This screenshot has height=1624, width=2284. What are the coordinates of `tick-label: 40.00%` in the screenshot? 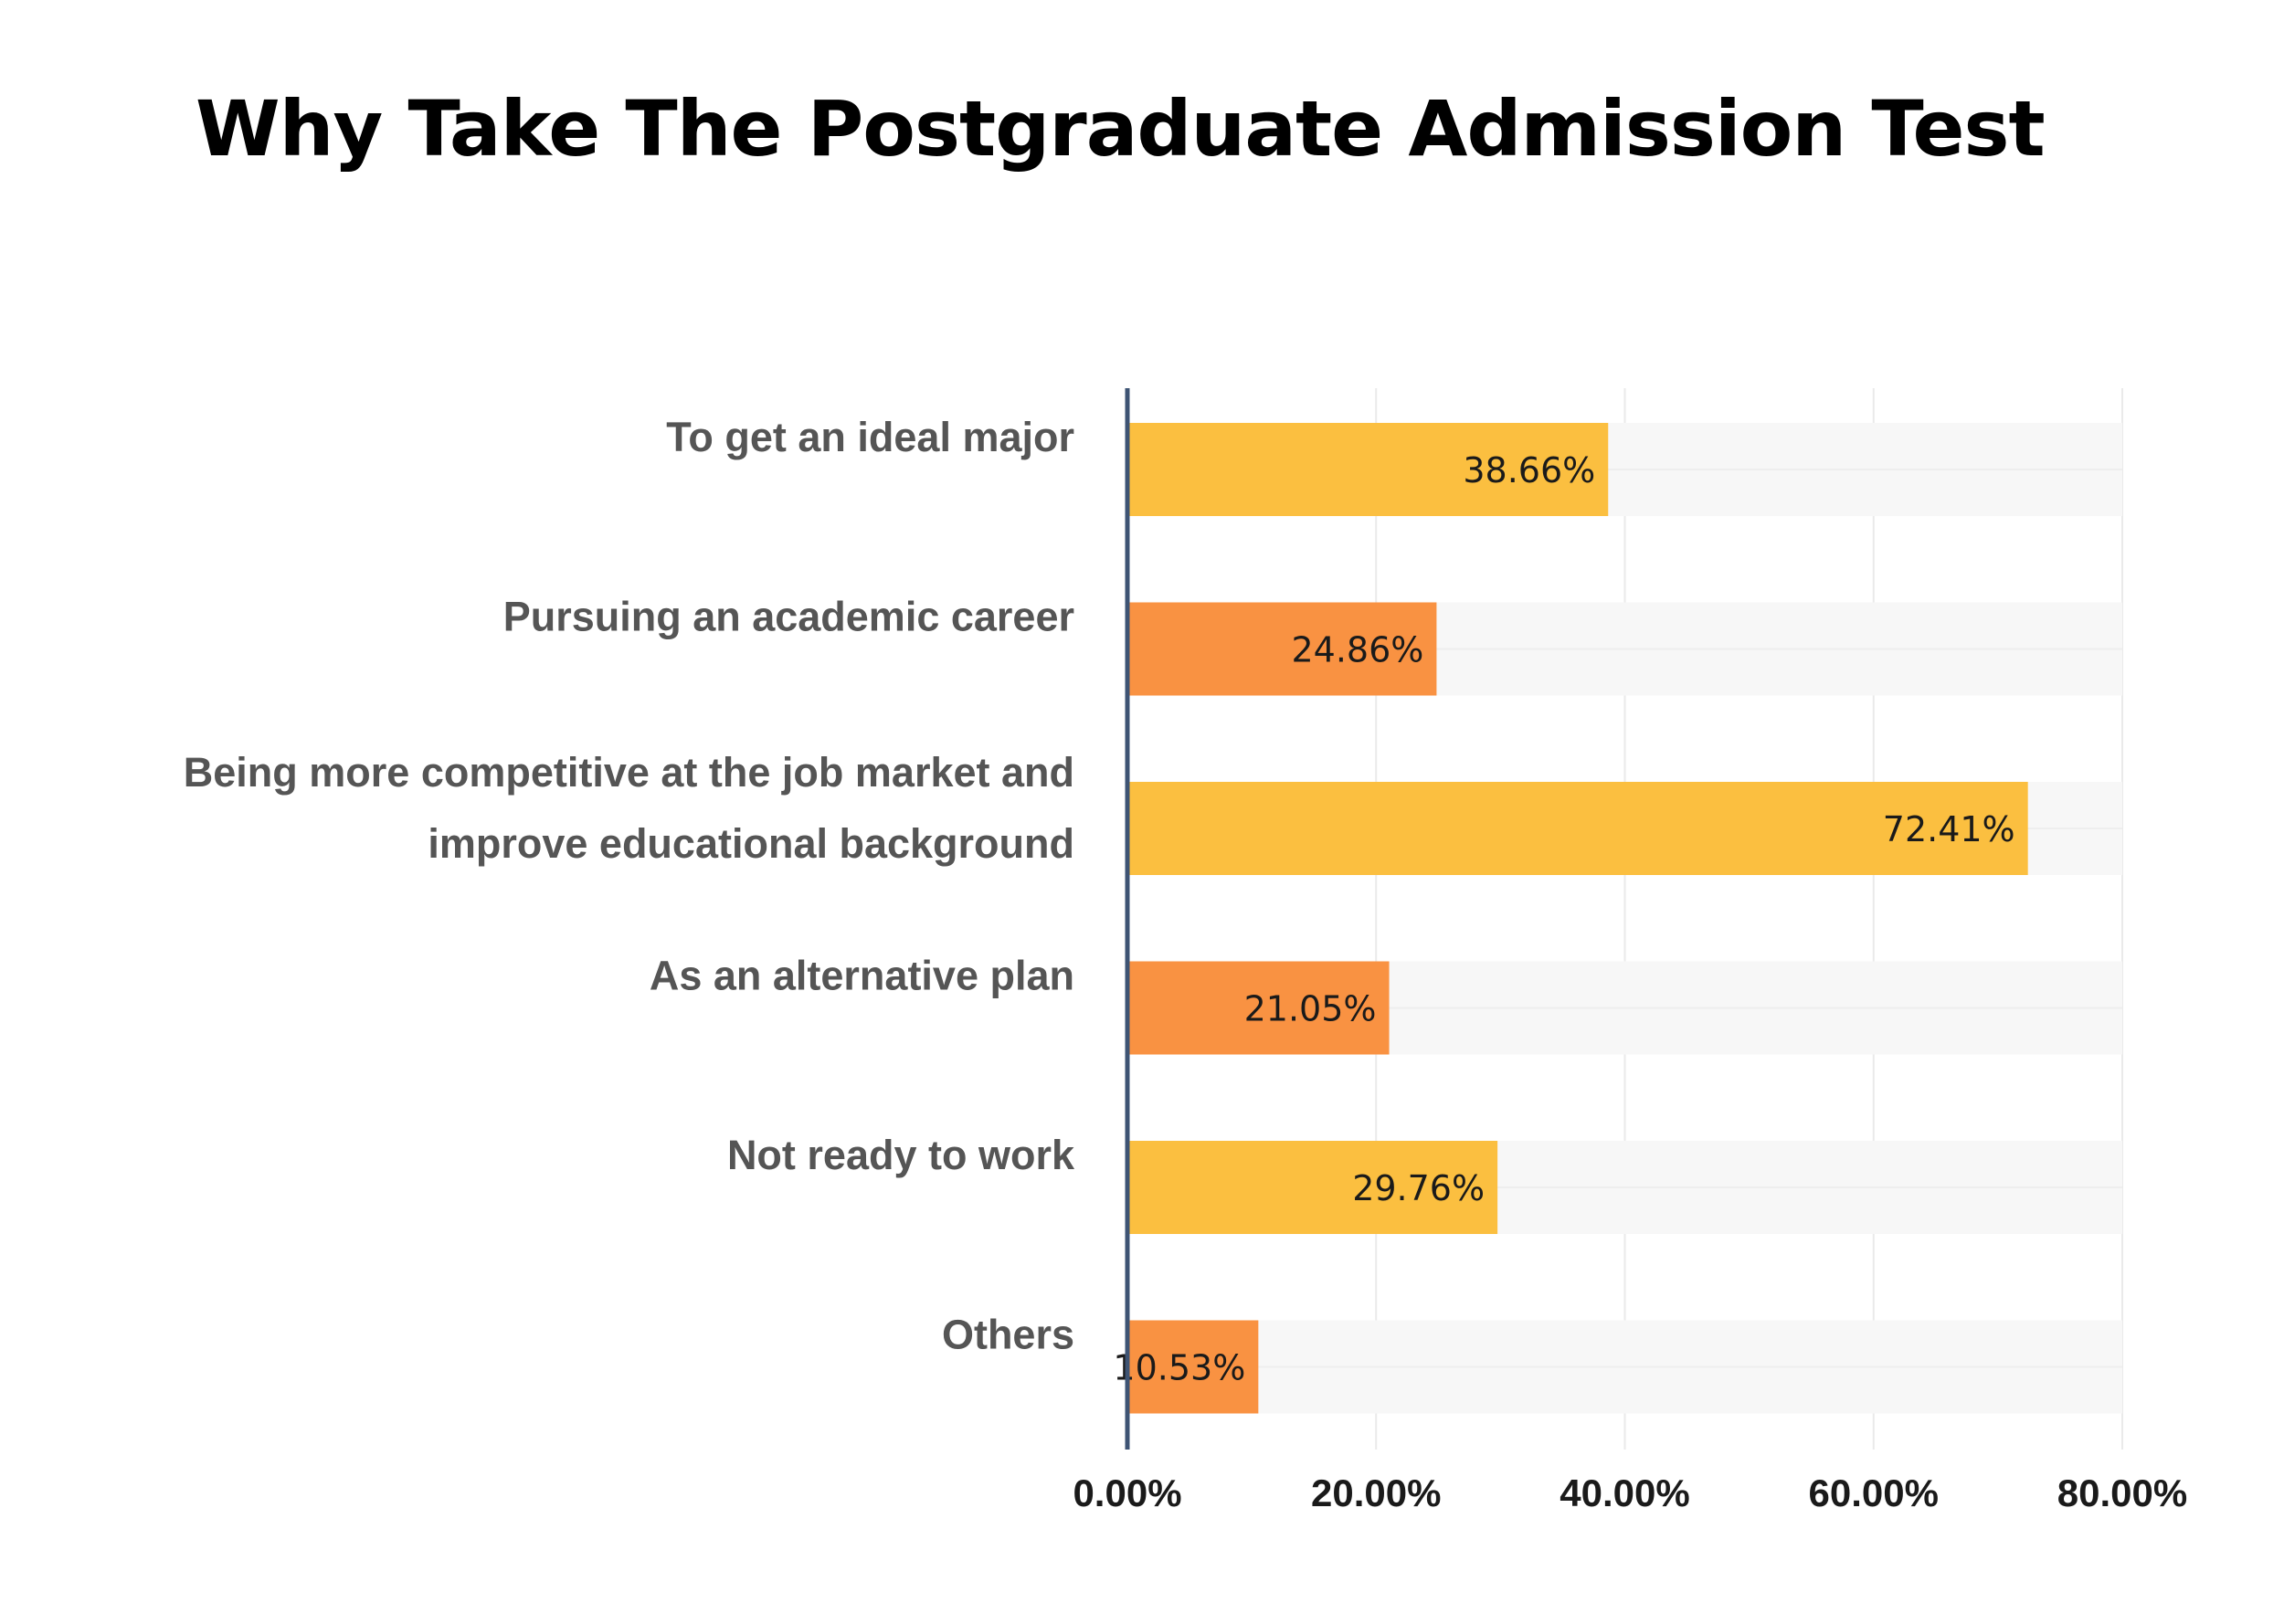 It's located at (1624, 1492).